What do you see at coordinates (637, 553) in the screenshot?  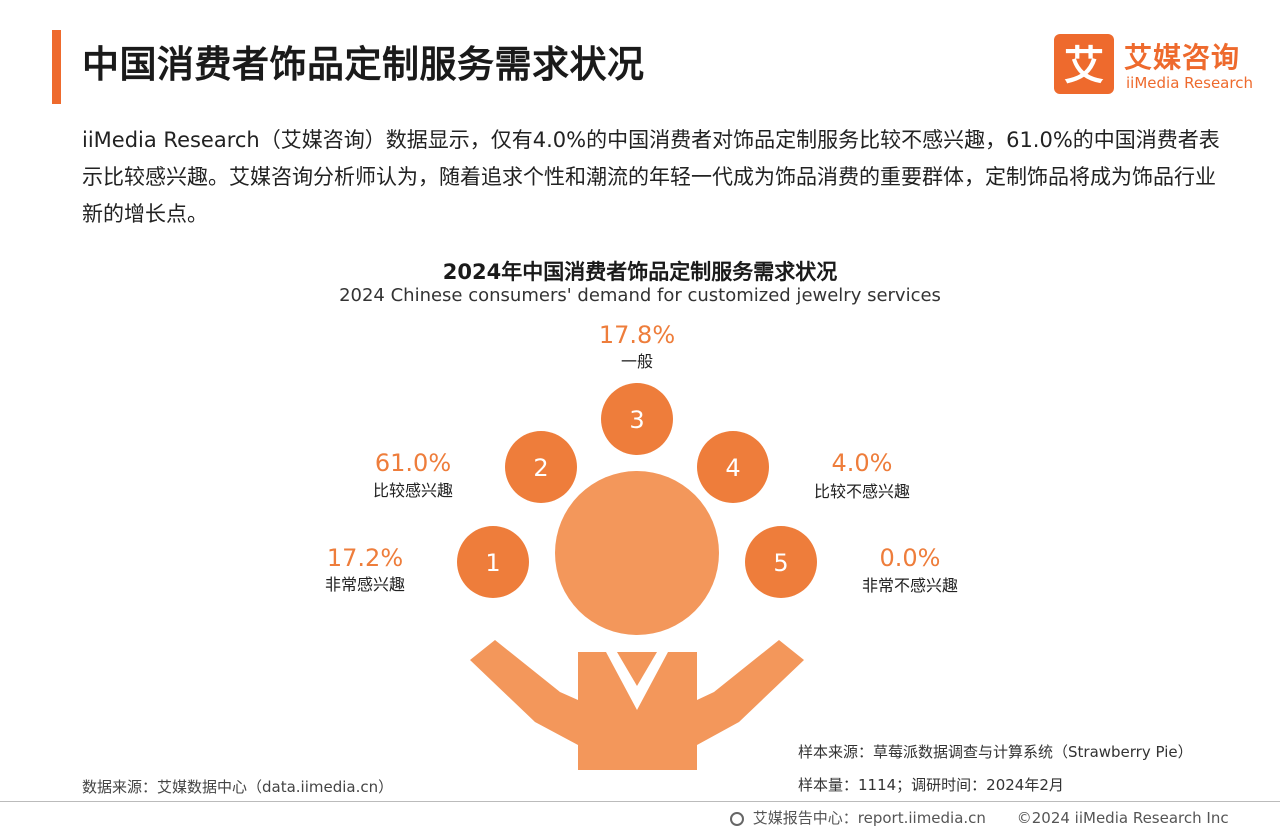 I see `figure-head` at bounding box center [637, 553].